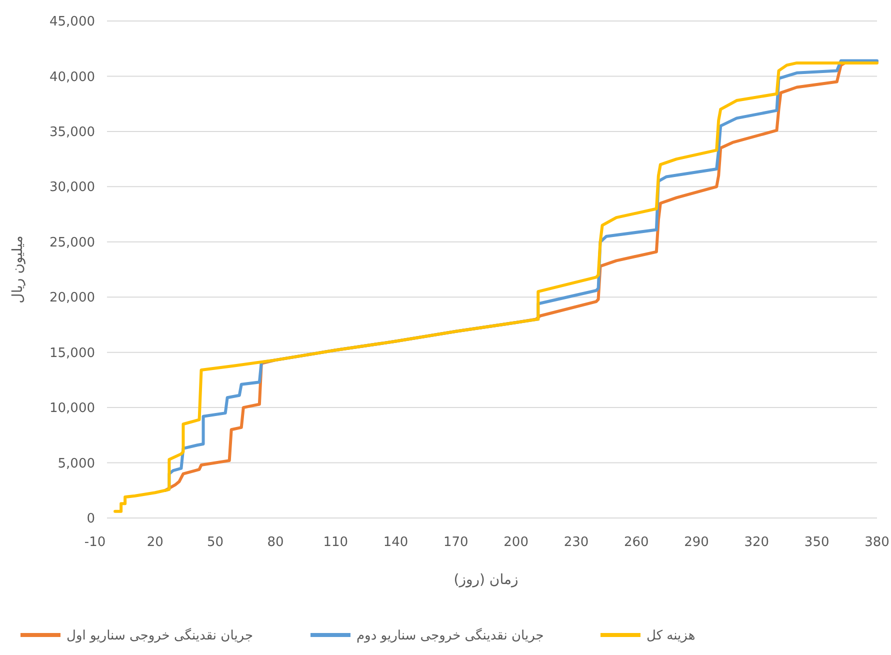  Describe the element at coordinates (817, 542) in the screenshot. I see `x-tick-label: 350` at that location.